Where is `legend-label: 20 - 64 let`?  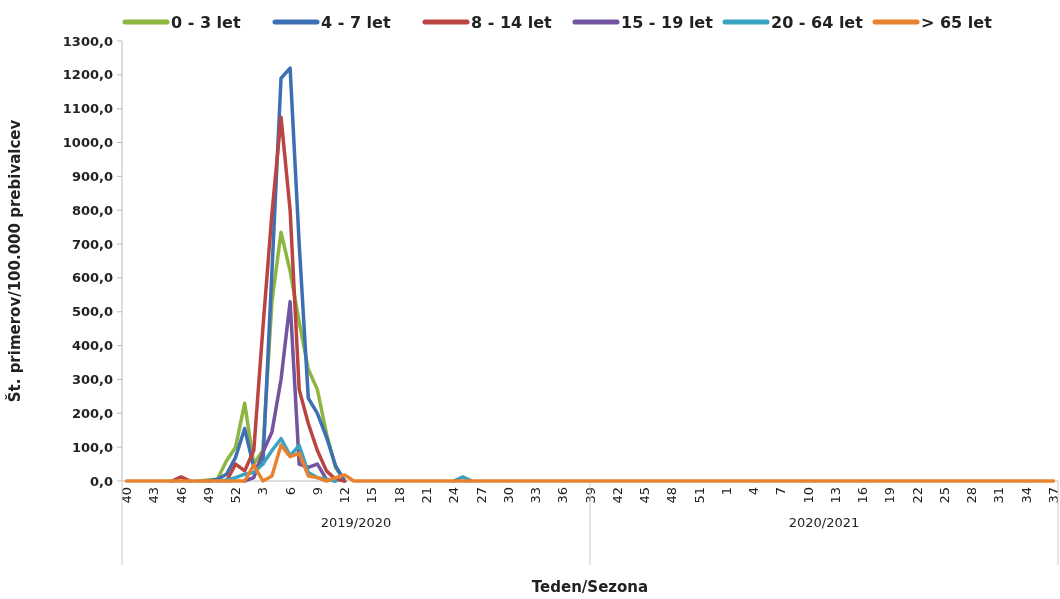 legend-label: 20 - 64 let is located at coordinates (817, 22).